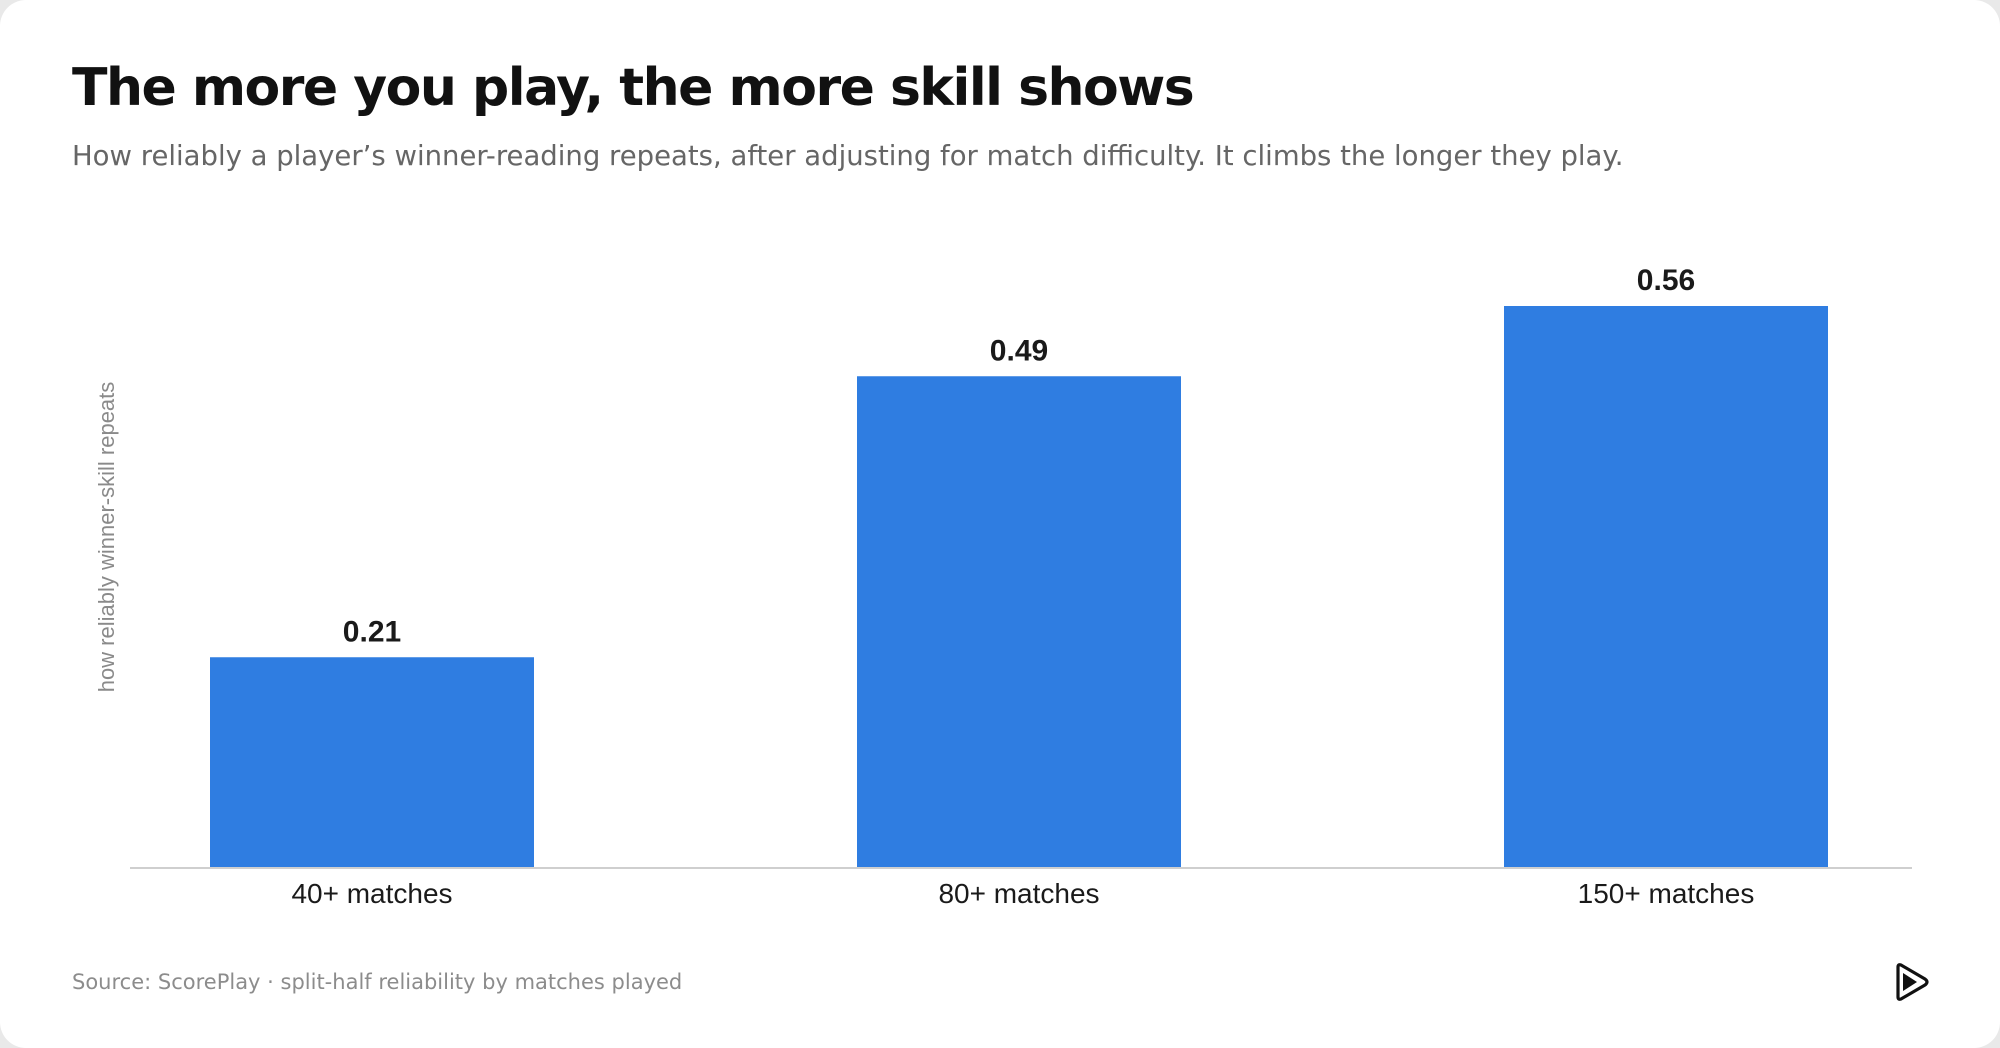 The image size is (2000, 1048). What do you see at coordinates (1666, 893) in the screenshot?
I see `x-tick-label: 150+ matches` at bounding box center [1666, 893].